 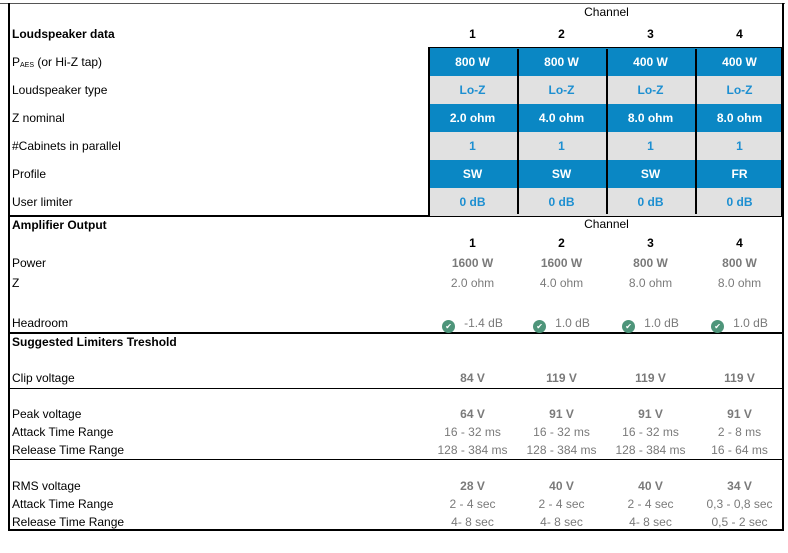 What do you see at coordinates (68, 62) in the screenshot?
I see `paes-rest: (or Hi-Z tap)` at bounding box center [68, 62].